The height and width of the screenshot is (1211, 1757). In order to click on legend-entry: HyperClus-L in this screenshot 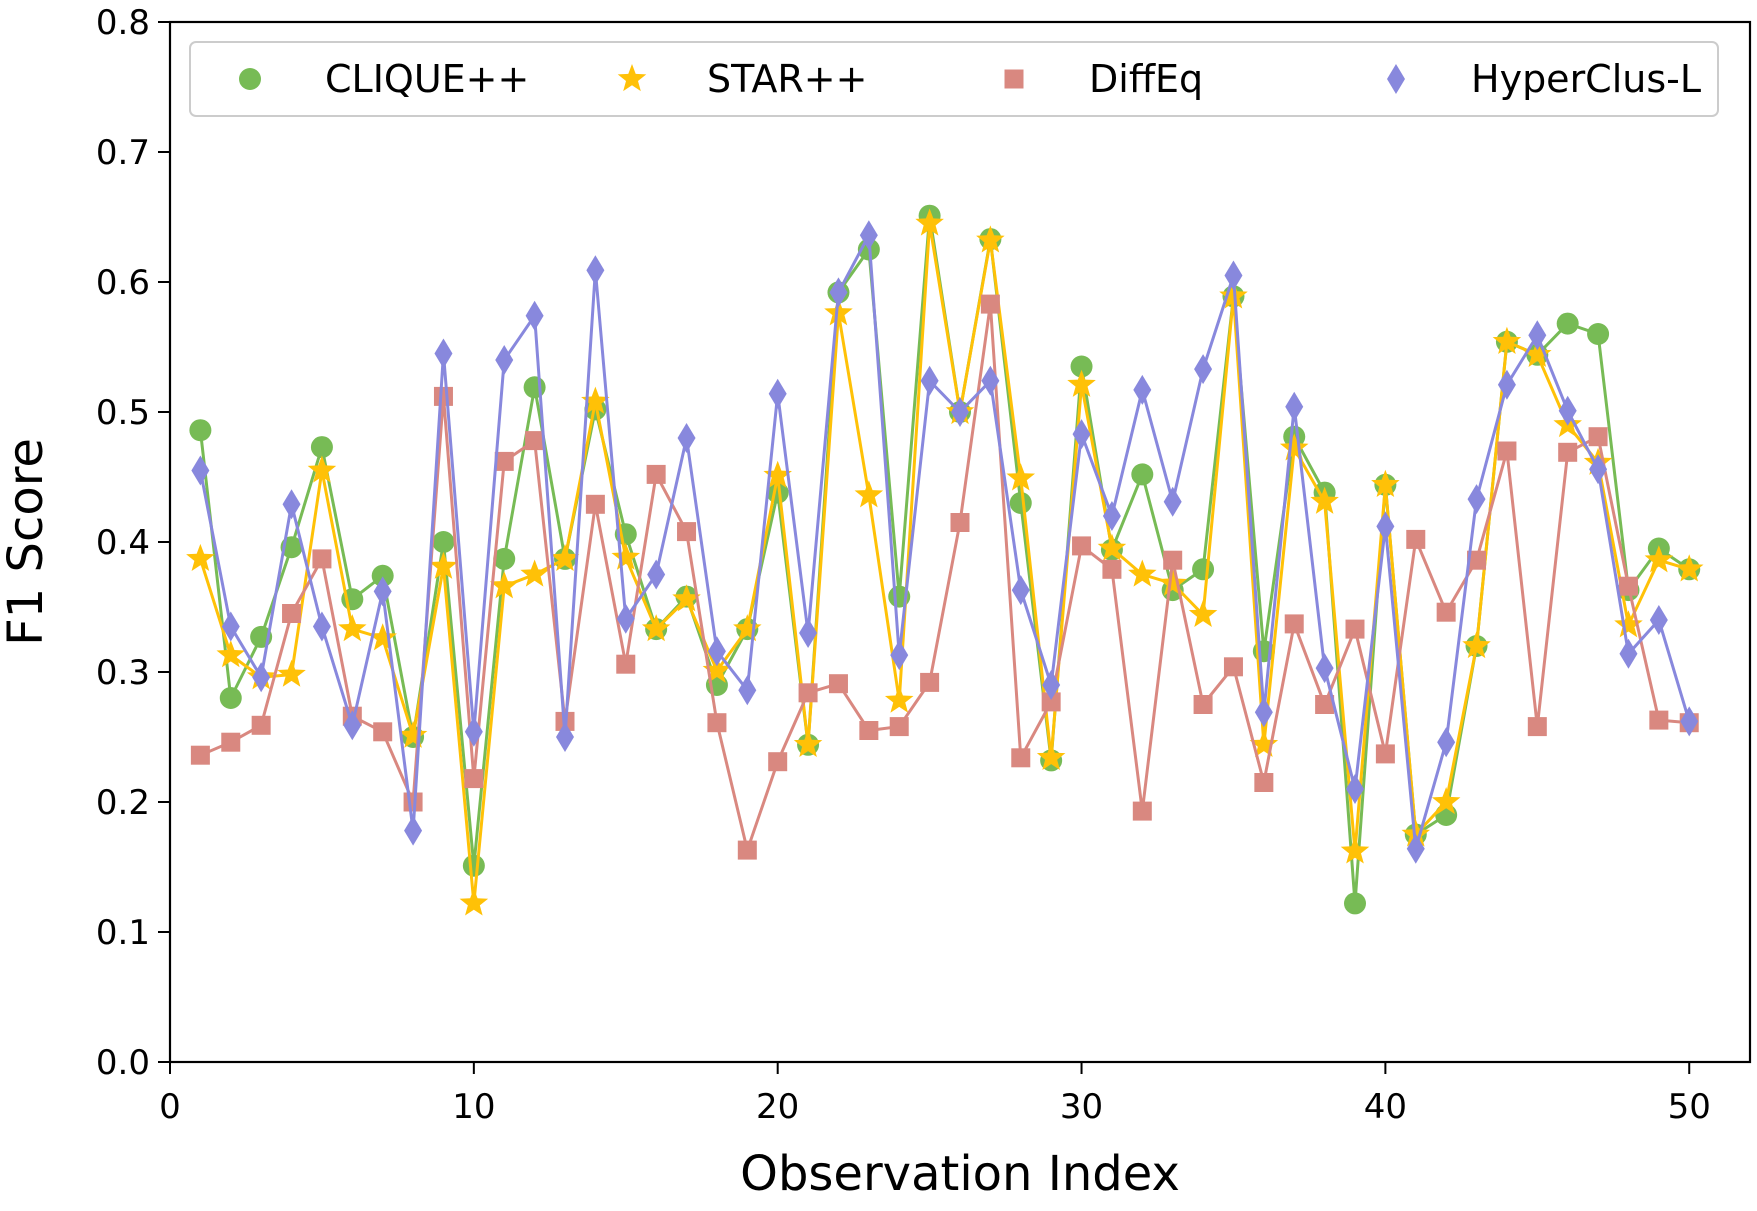, I will do `click(1544, 79)`.